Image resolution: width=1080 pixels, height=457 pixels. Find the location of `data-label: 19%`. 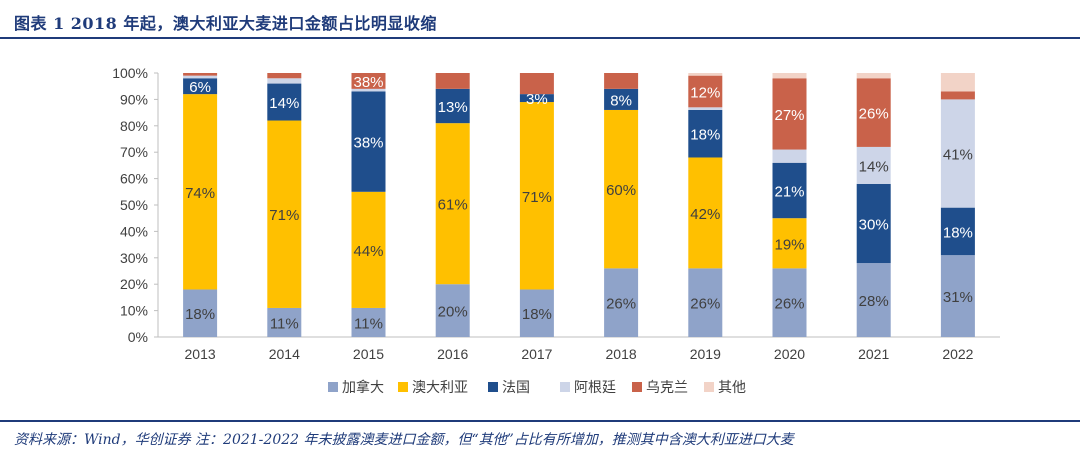

data-label: 19% is located at coordinates (789, 244).